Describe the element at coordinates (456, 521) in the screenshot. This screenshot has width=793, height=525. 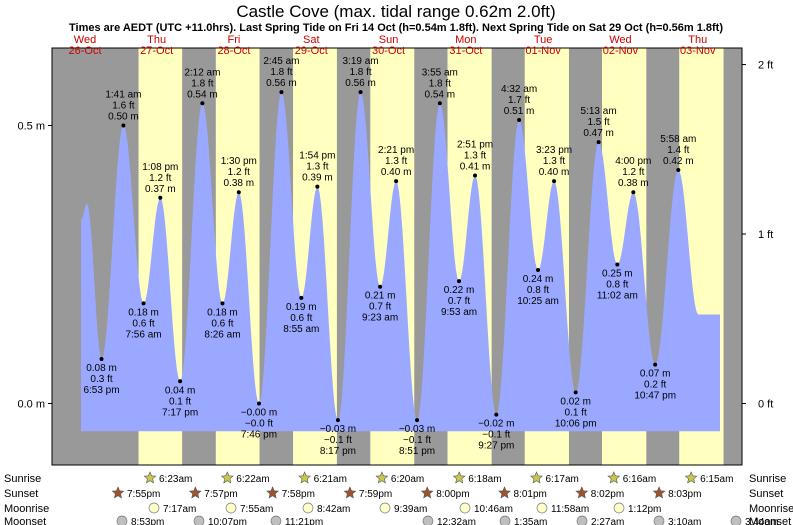
I see `moonset-time: 12:32am` at that location.